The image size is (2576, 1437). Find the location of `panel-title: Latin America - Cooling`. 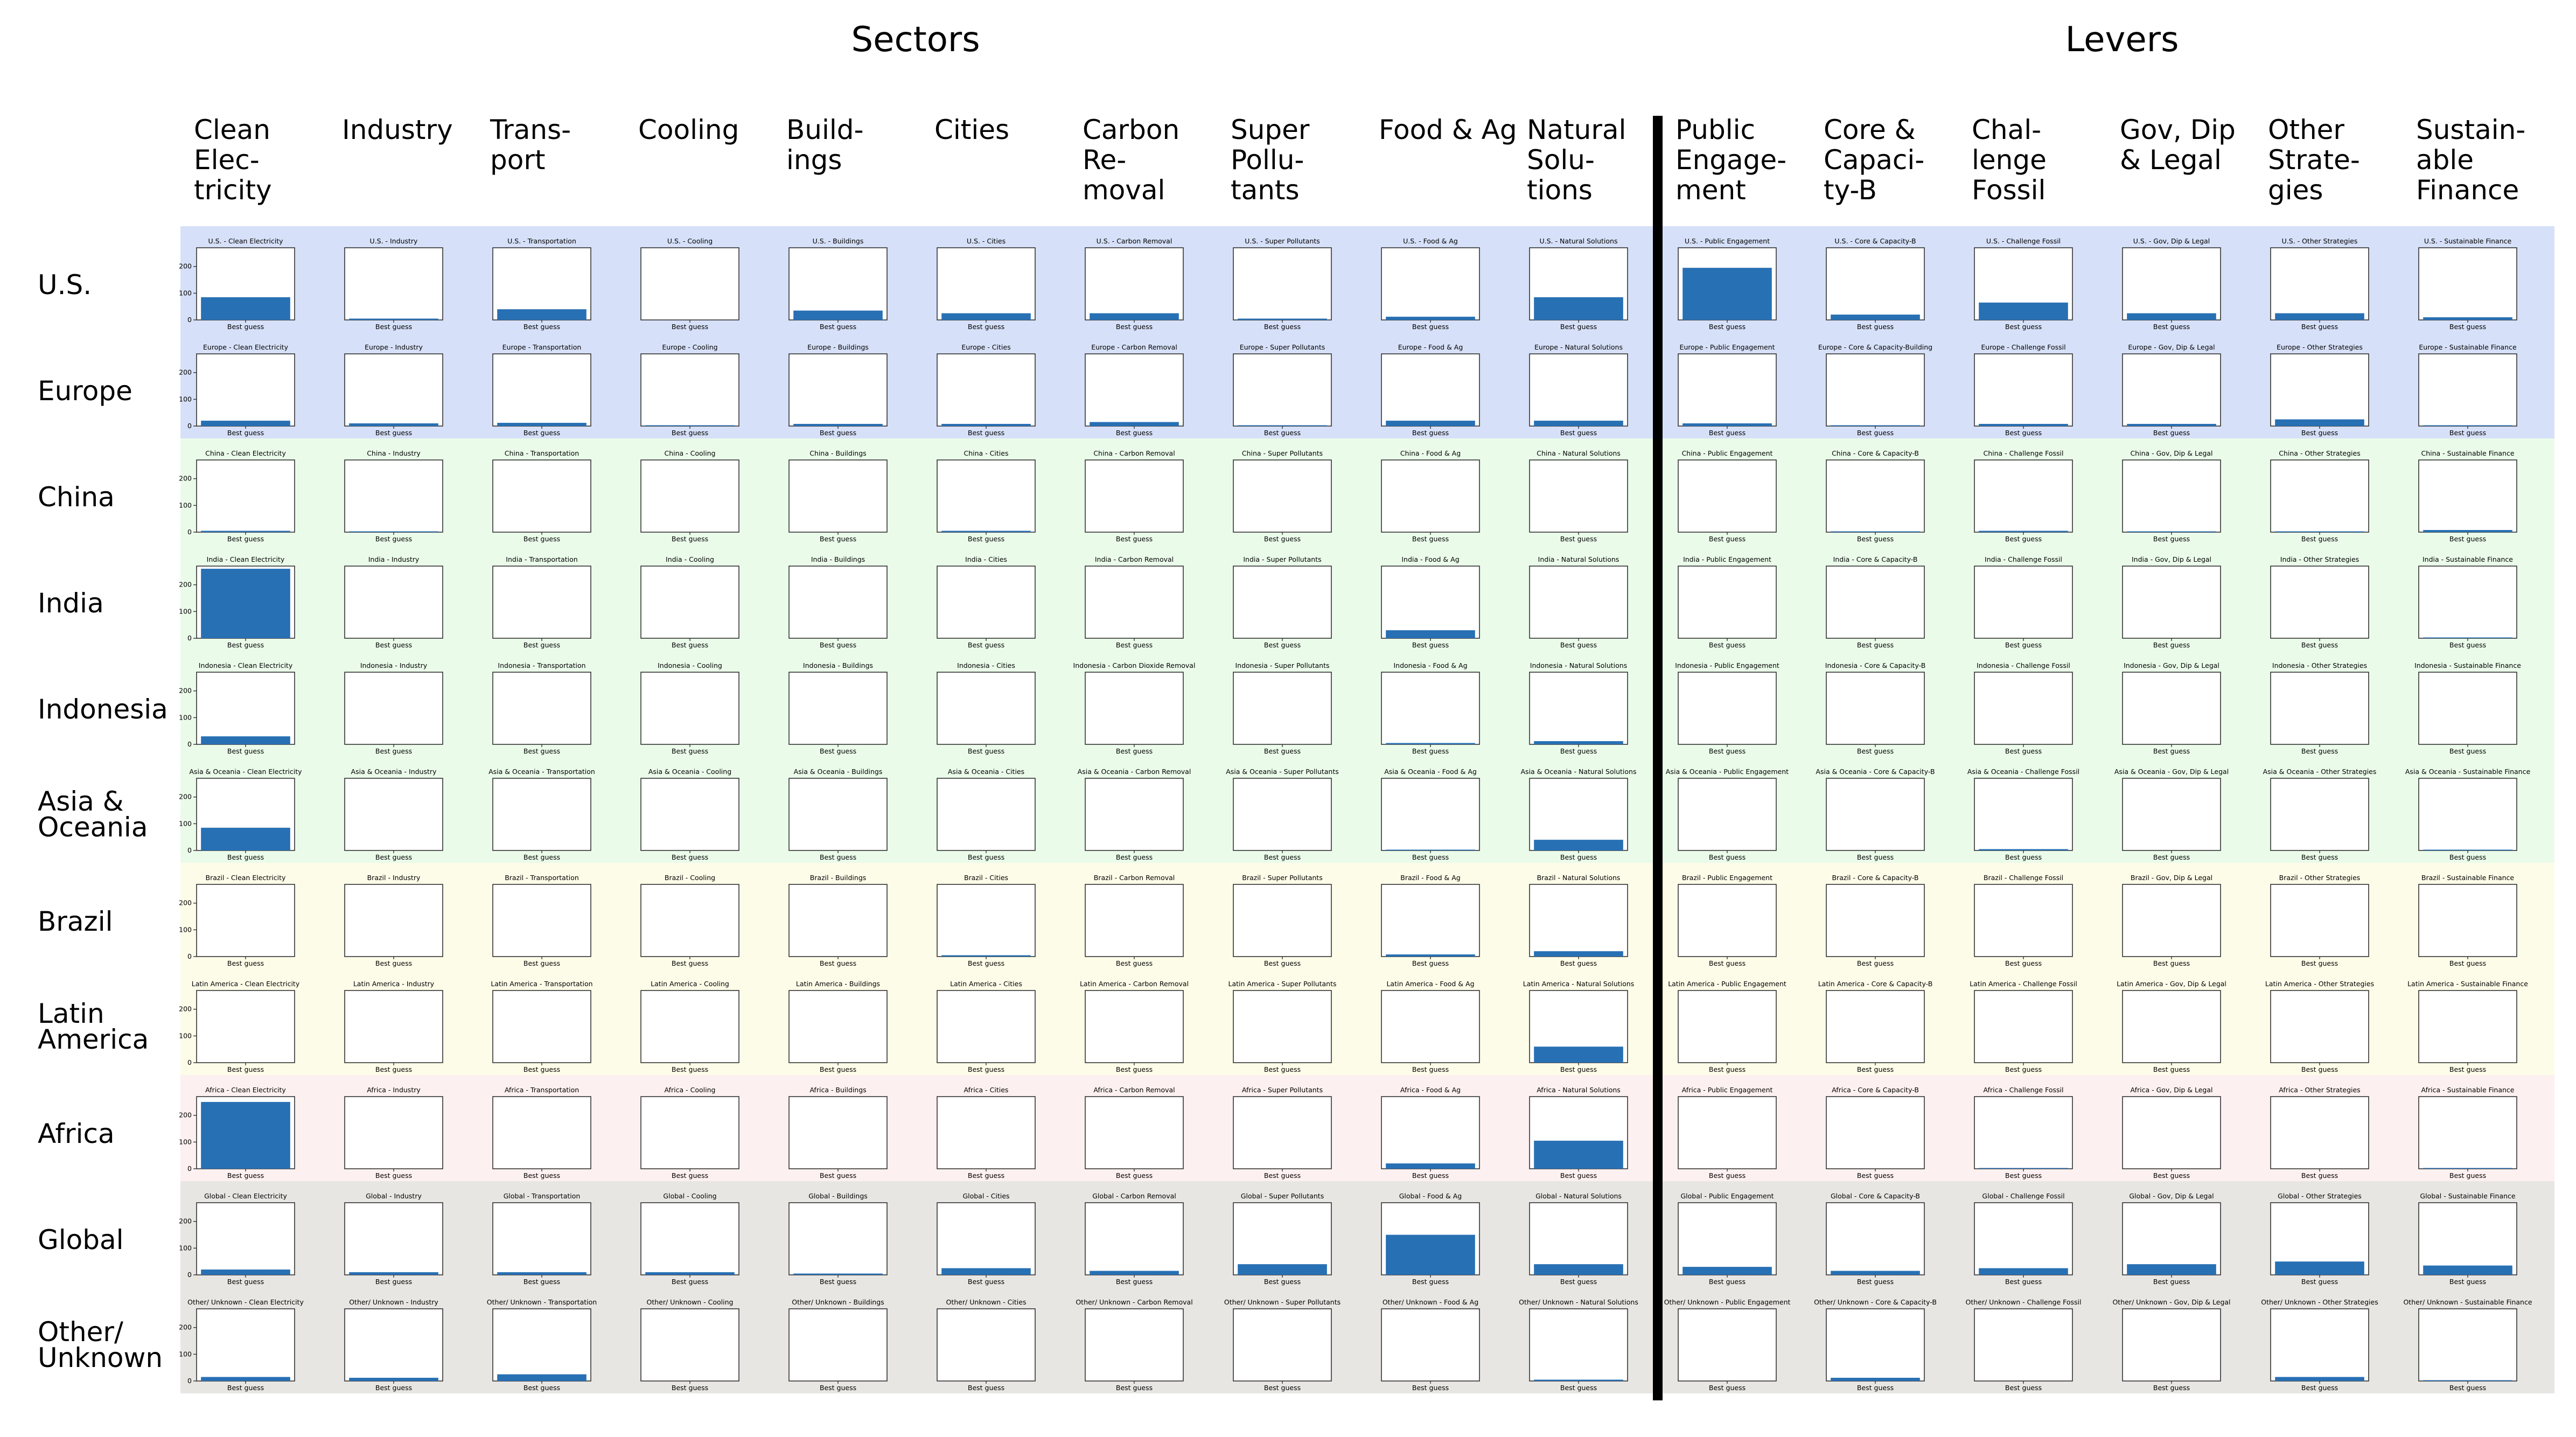

panel-title: Latin America - Cooling is located at coordinates (690, 984).